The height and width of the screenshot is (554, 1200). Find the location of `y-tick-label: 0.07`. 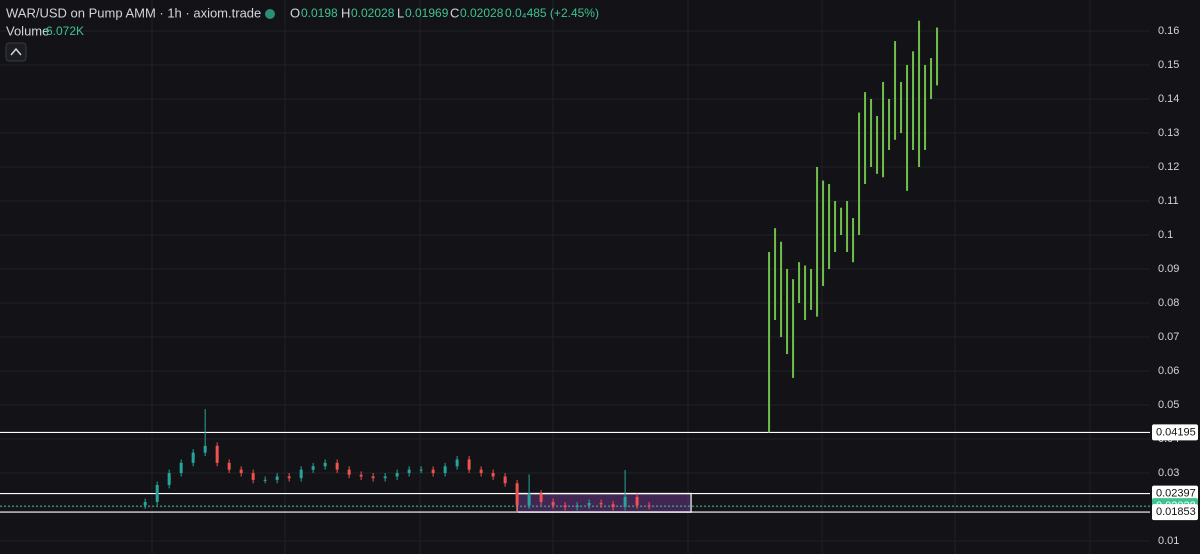

y-tick-label: 0.07 is located at coordinates (1168, 337).